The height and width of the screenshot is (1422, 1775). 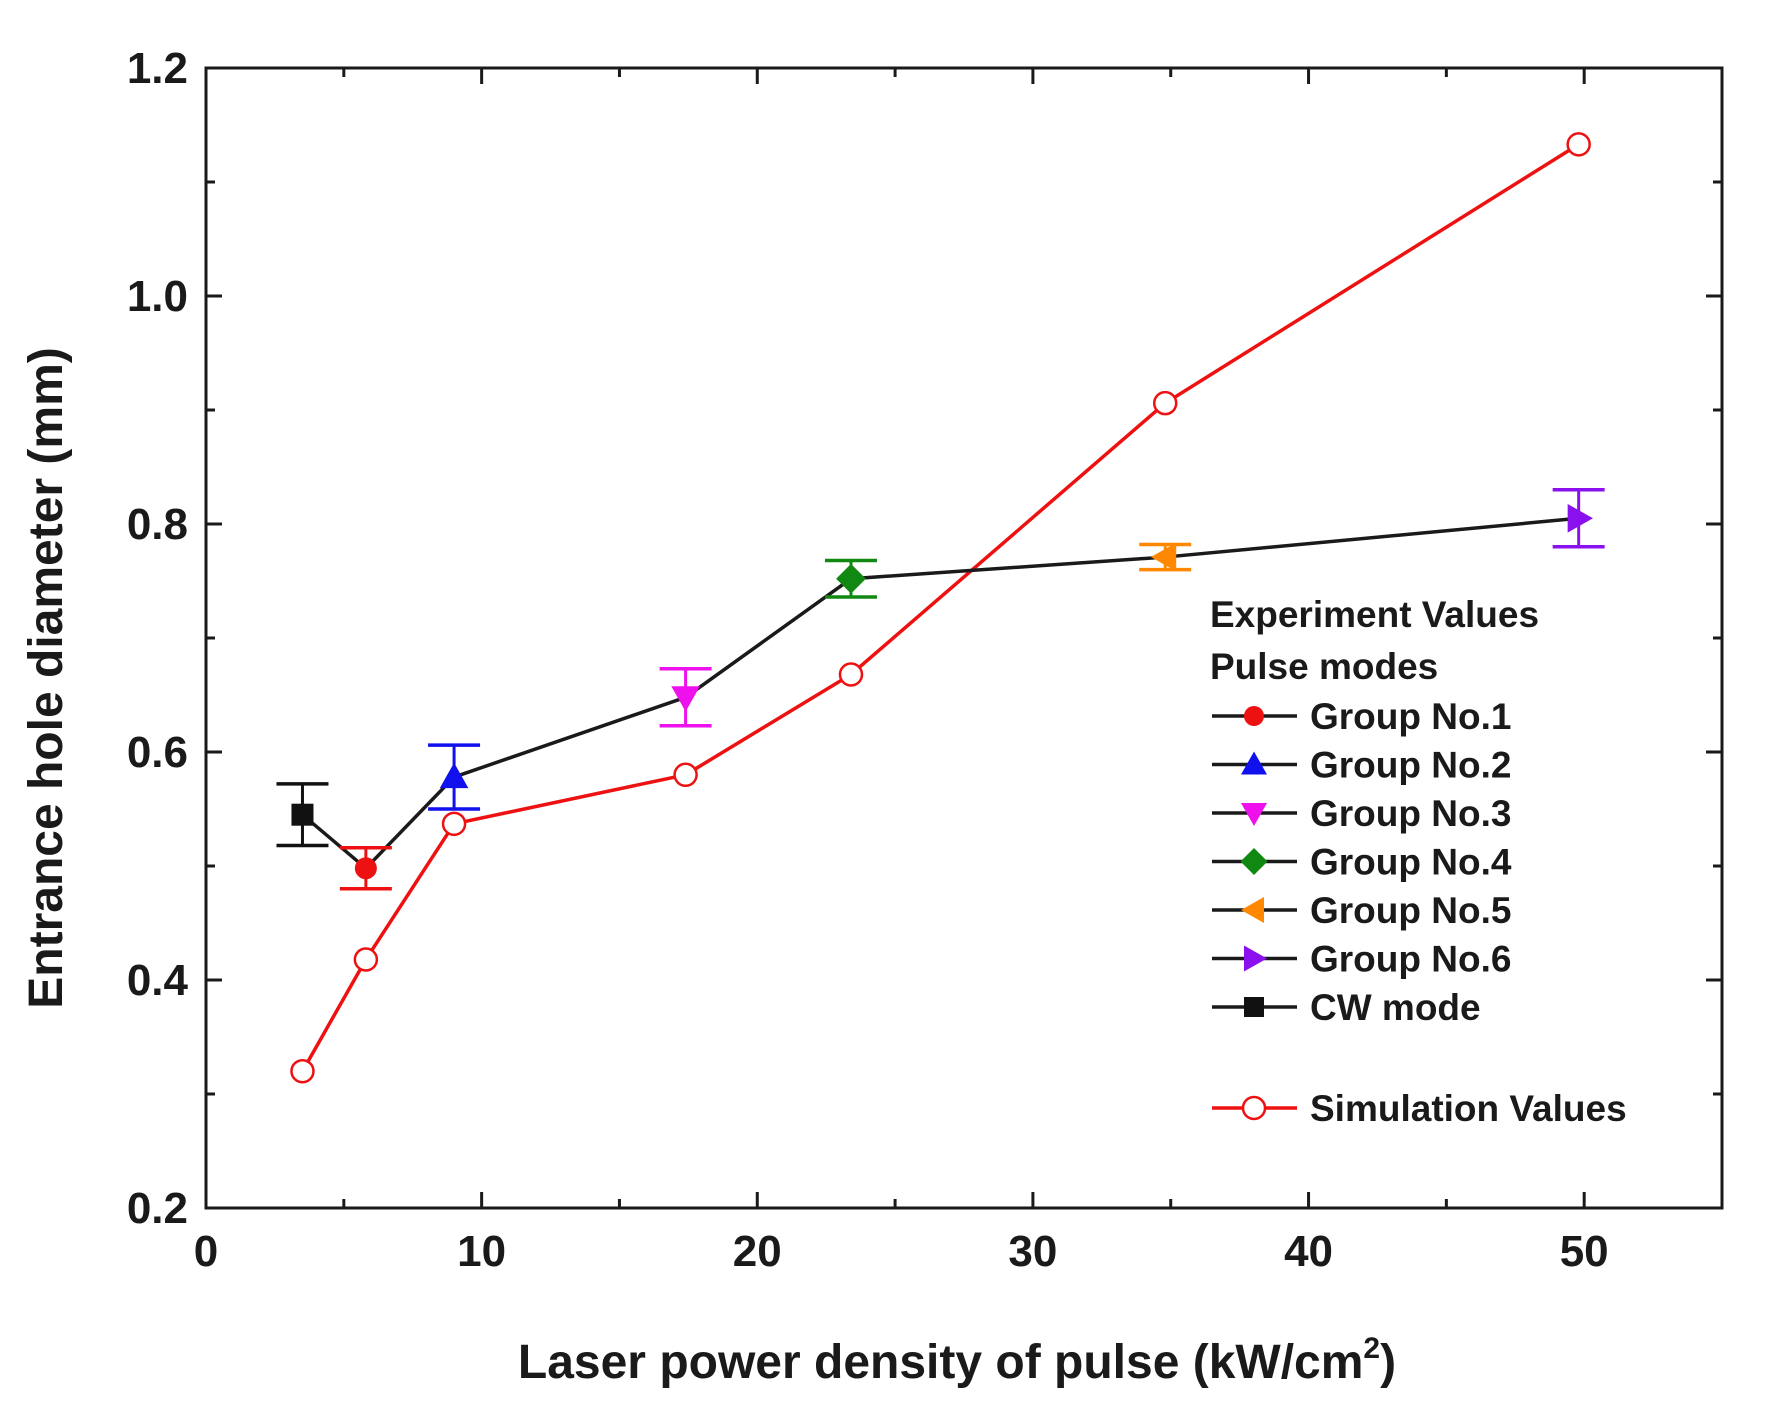 I want to click on x-tick-label: 0, so click(x=206, y=1251).